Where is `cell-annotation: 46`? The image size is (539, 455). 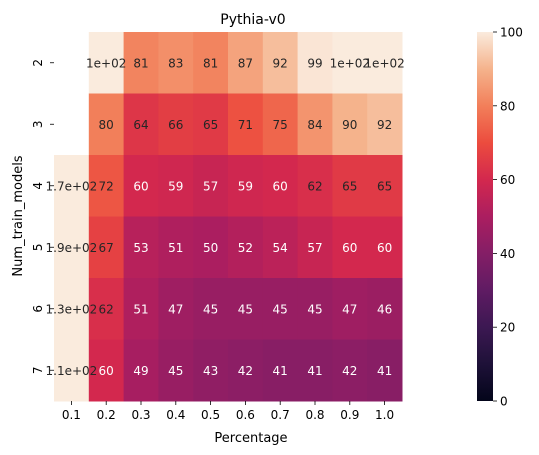
cell-annotation: 46 is located at coordinates (384, 309).